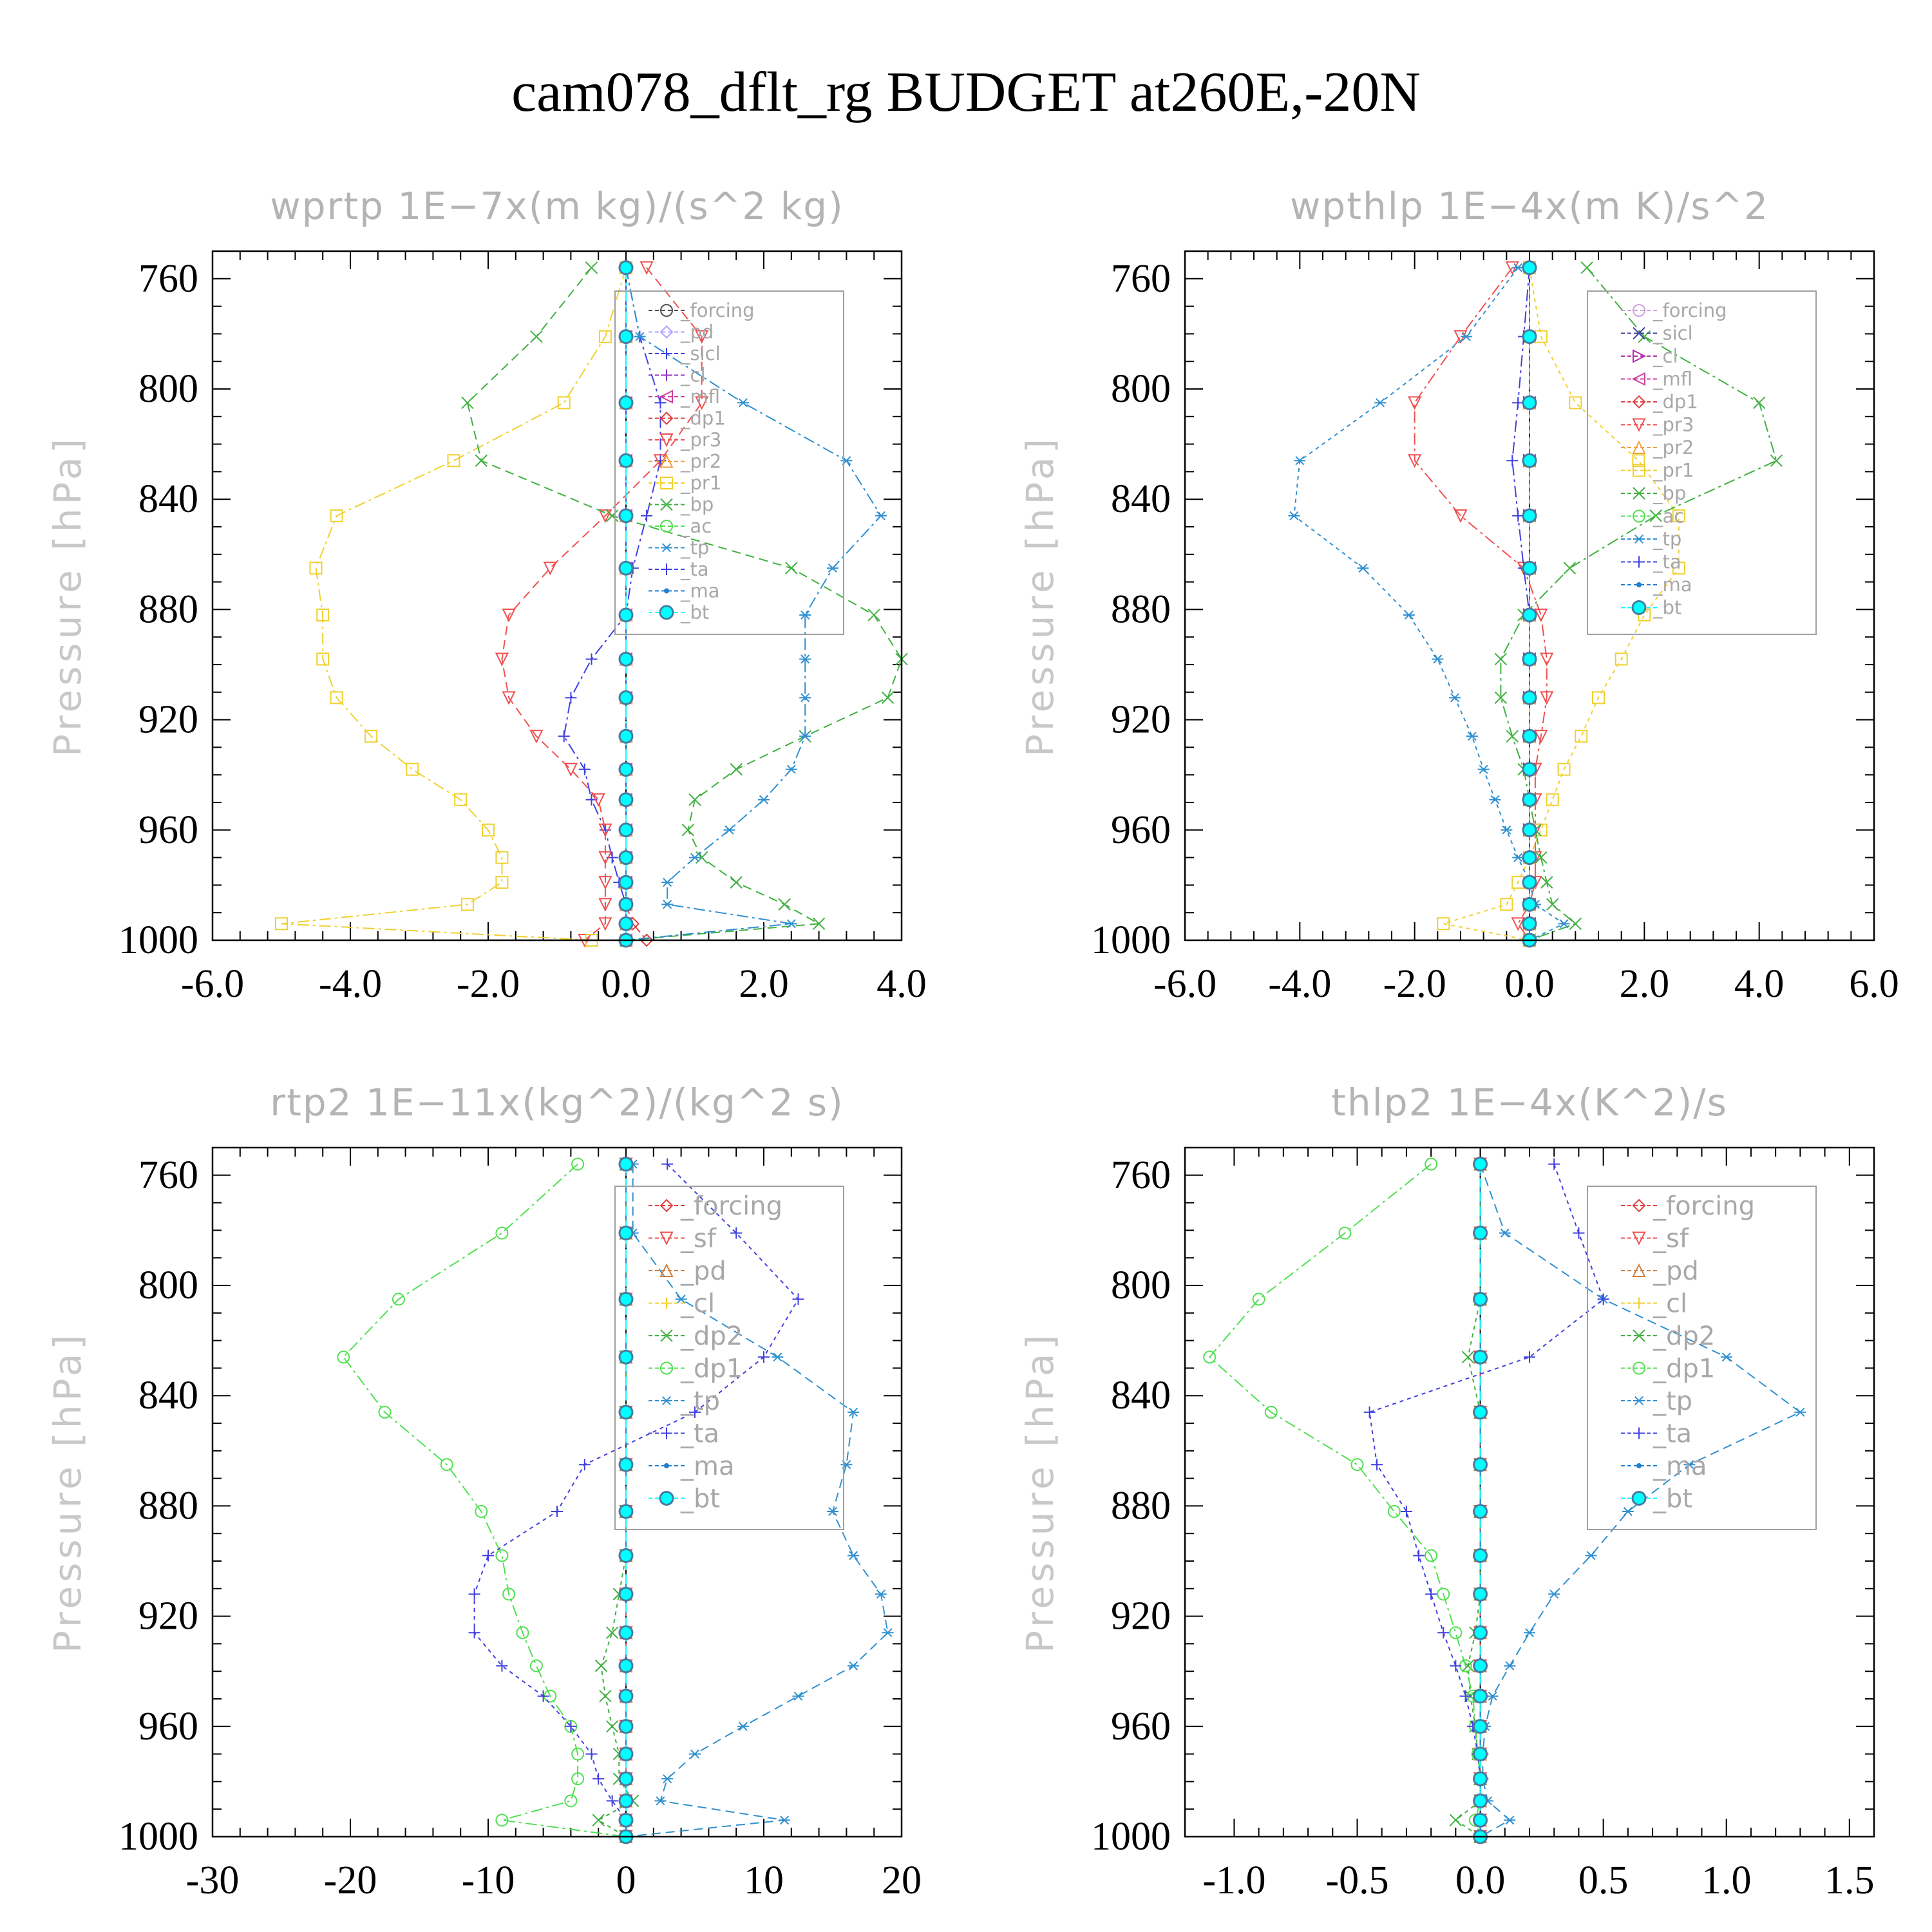 Image resolution: width=1932 pixels, height=1932 pixels. Describe the element at coordinates (168, 1175) in the screenshot. I see `y-tick-label: 760` at that location.